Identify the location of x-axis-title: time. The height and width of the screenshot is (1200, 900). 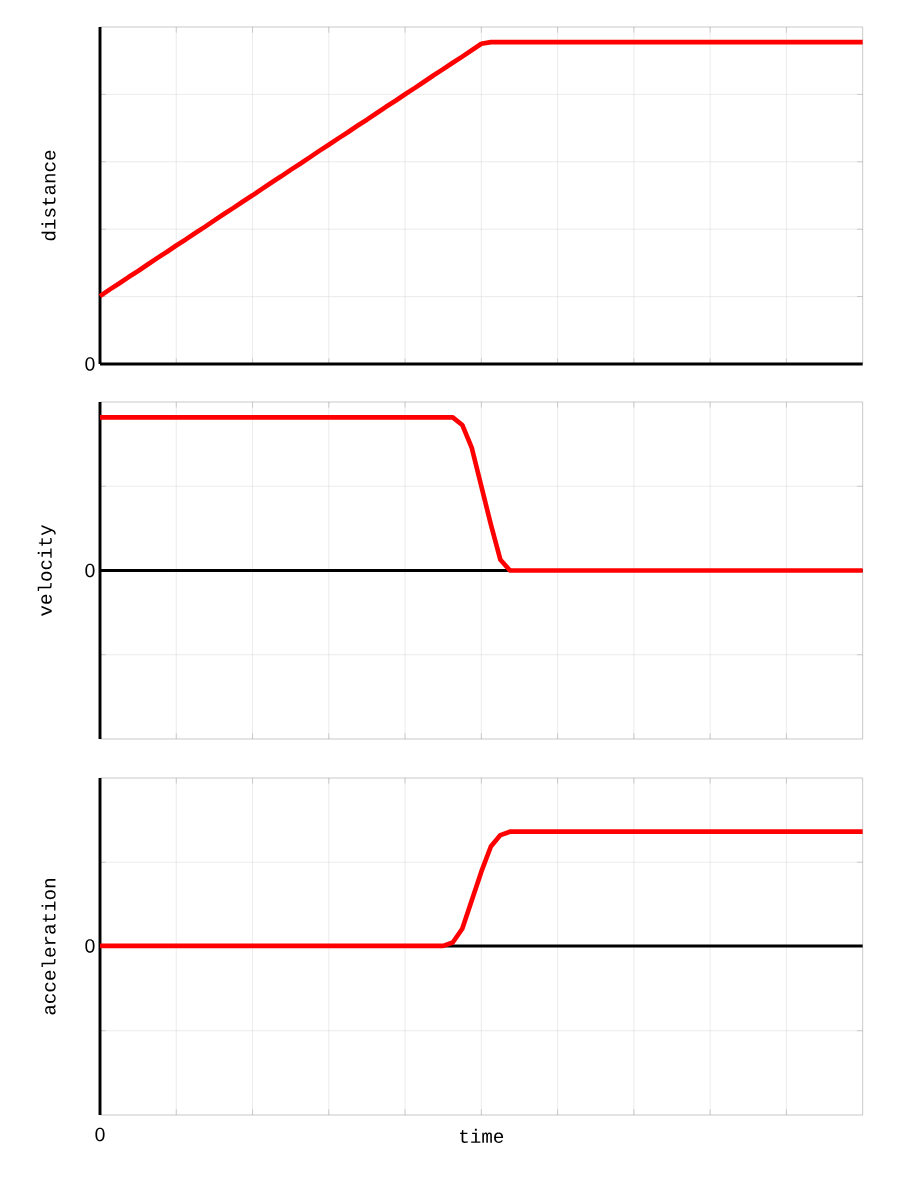
(482, 1135).